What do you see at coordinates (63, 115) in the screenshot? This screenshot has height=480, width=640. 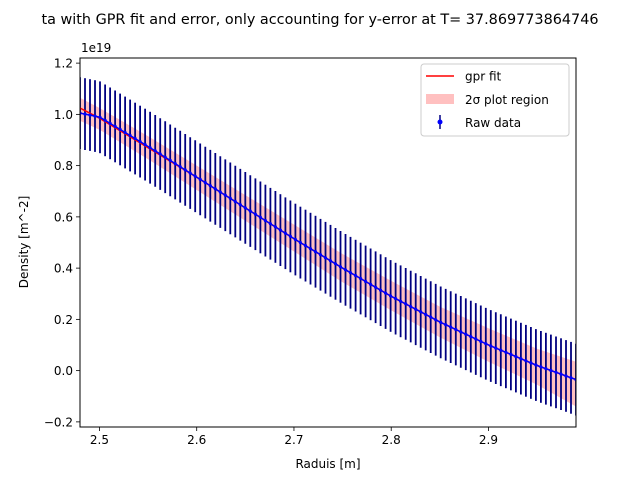 I see `y-tick-label: 1.0` at bounding box center [63, 115].